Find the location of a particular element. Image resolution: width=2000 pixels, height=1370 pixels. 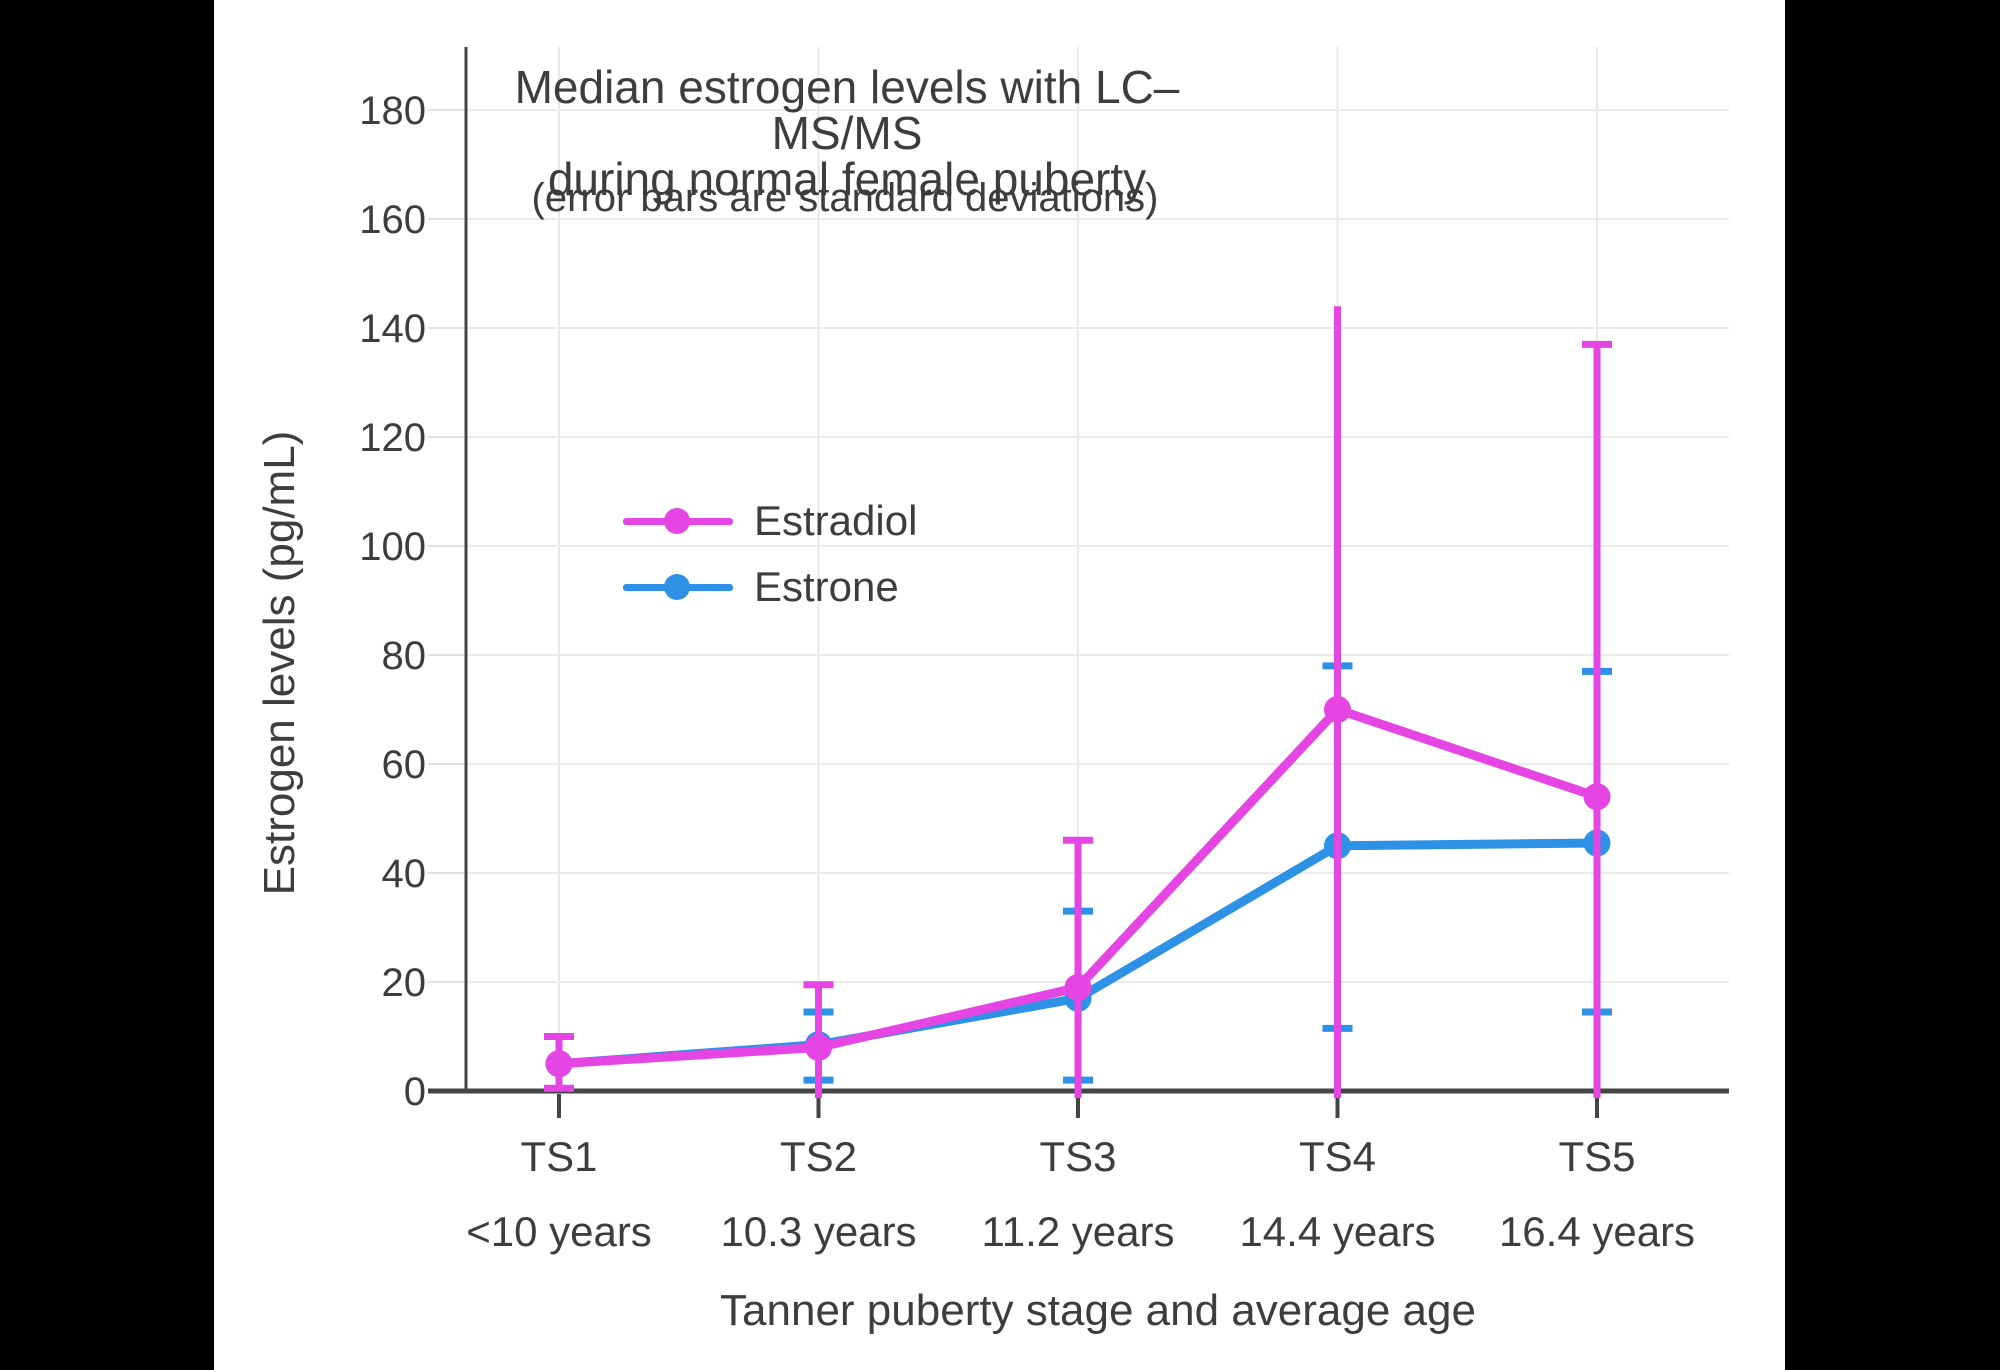

y-tick-label: 100 is located at coordinates (392, 547).